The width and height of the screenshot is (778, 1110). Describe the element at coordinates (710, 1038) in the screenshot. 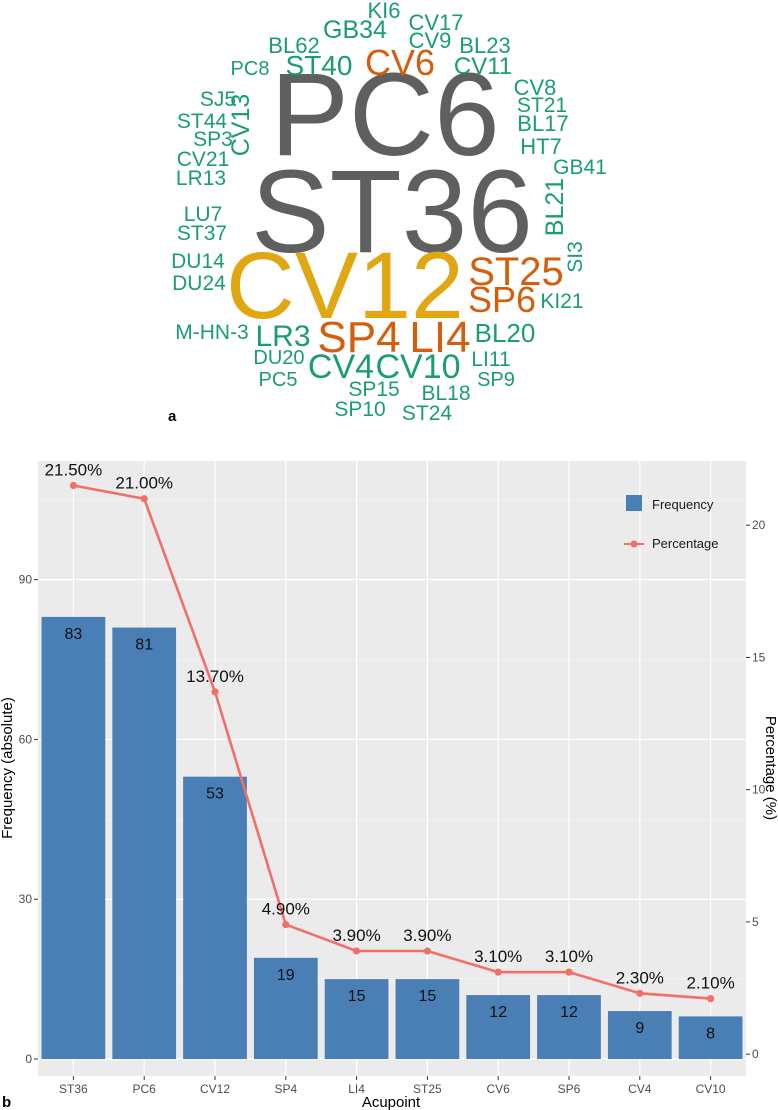

I see `bar-cv10` at that location.